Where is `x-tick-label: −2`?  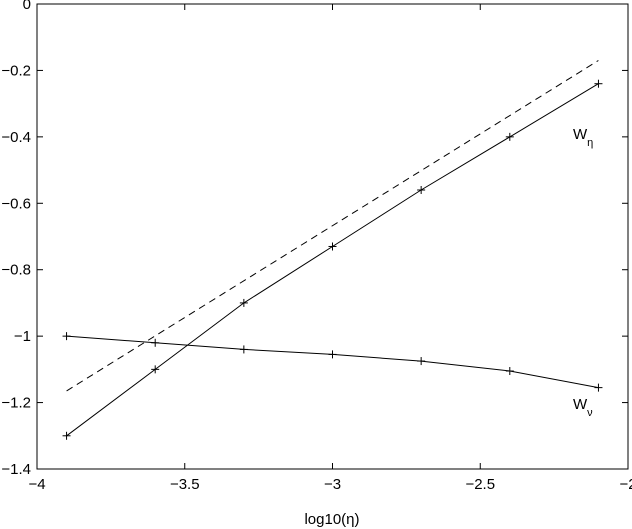
x-tick-label: −2 is located at coordinates (625, 484).